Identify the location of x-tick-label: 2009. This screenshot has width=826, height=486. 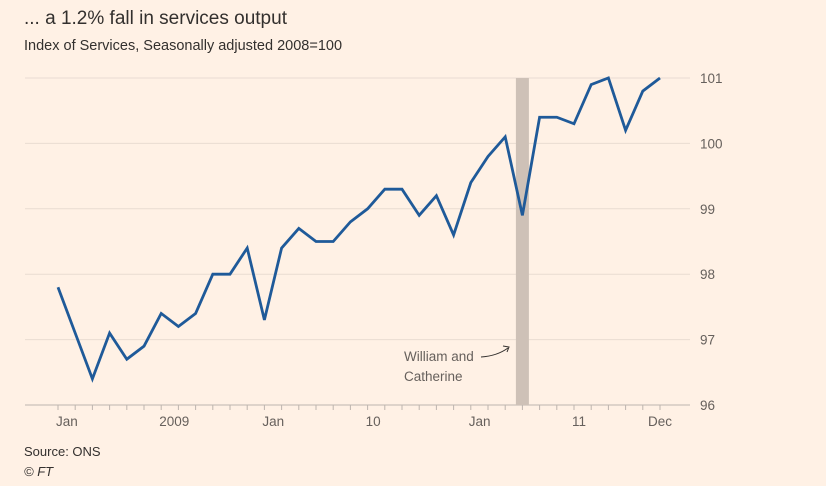
(174, 421).